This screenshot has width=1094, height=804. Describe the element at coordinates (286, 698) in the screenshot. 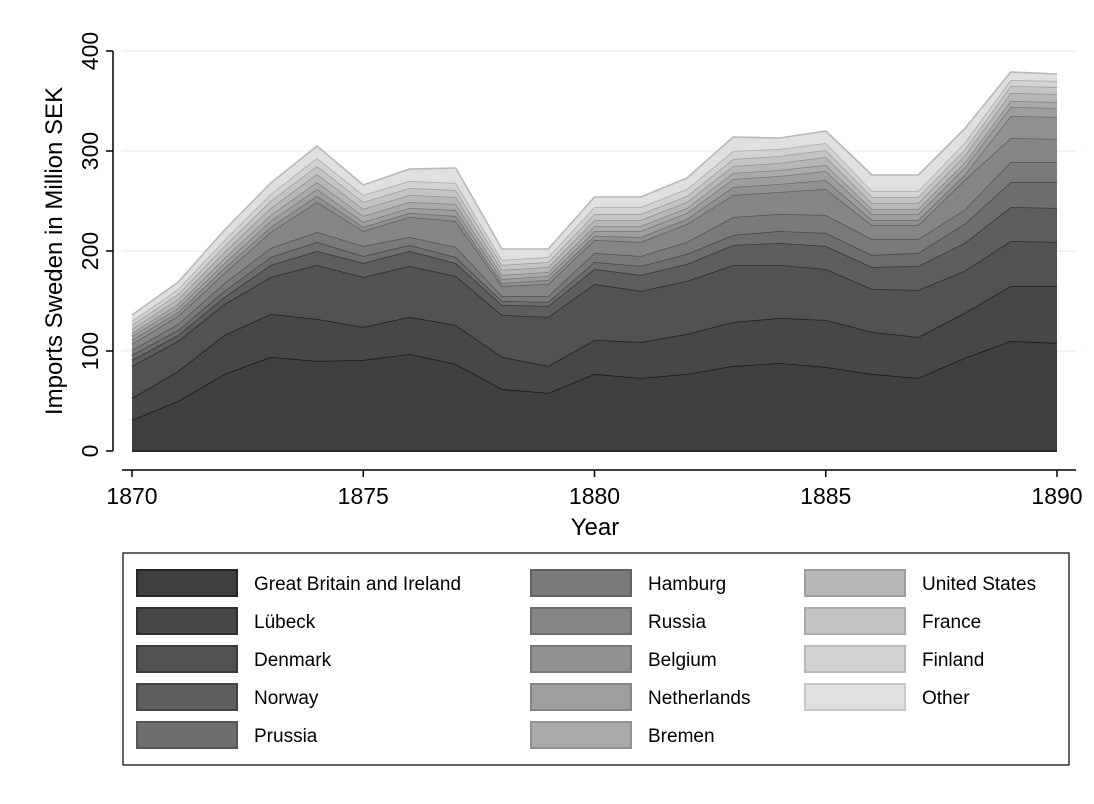

I see `legend-label: Norway` at that location.